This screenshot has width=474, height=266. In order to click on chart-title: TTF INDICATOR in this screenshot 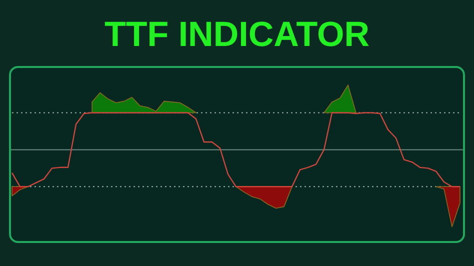, I will do `click(237, 34)`.